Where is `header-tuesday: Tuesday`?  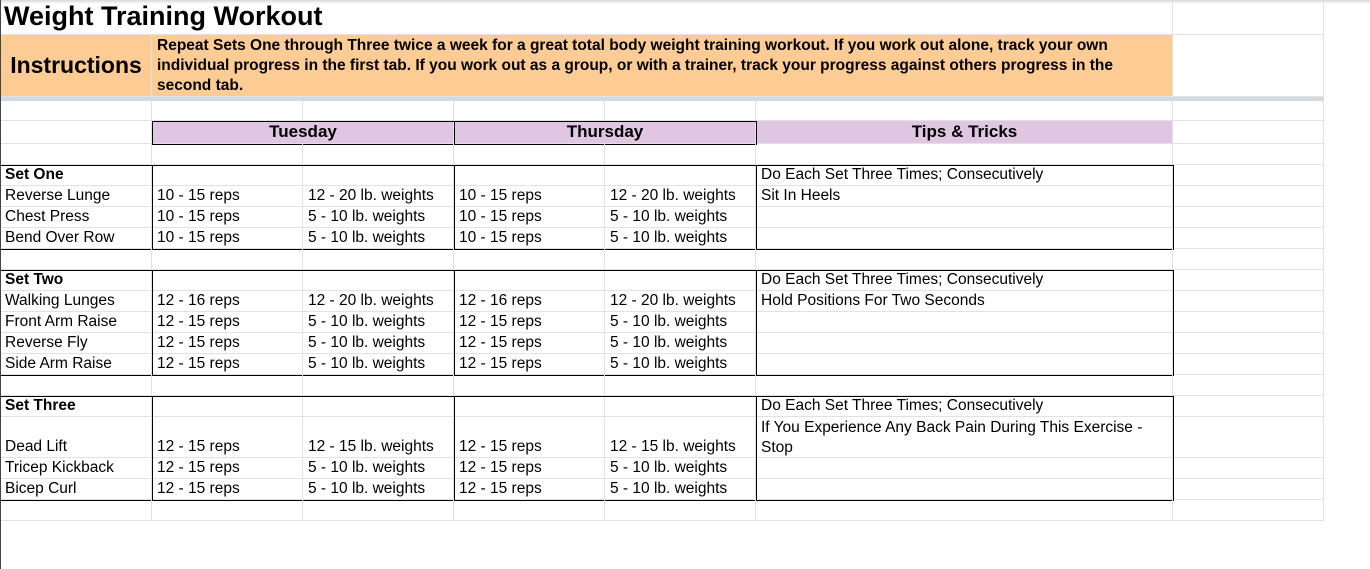 header-tuesday: Tuesday is located at coordinates (303, 132).